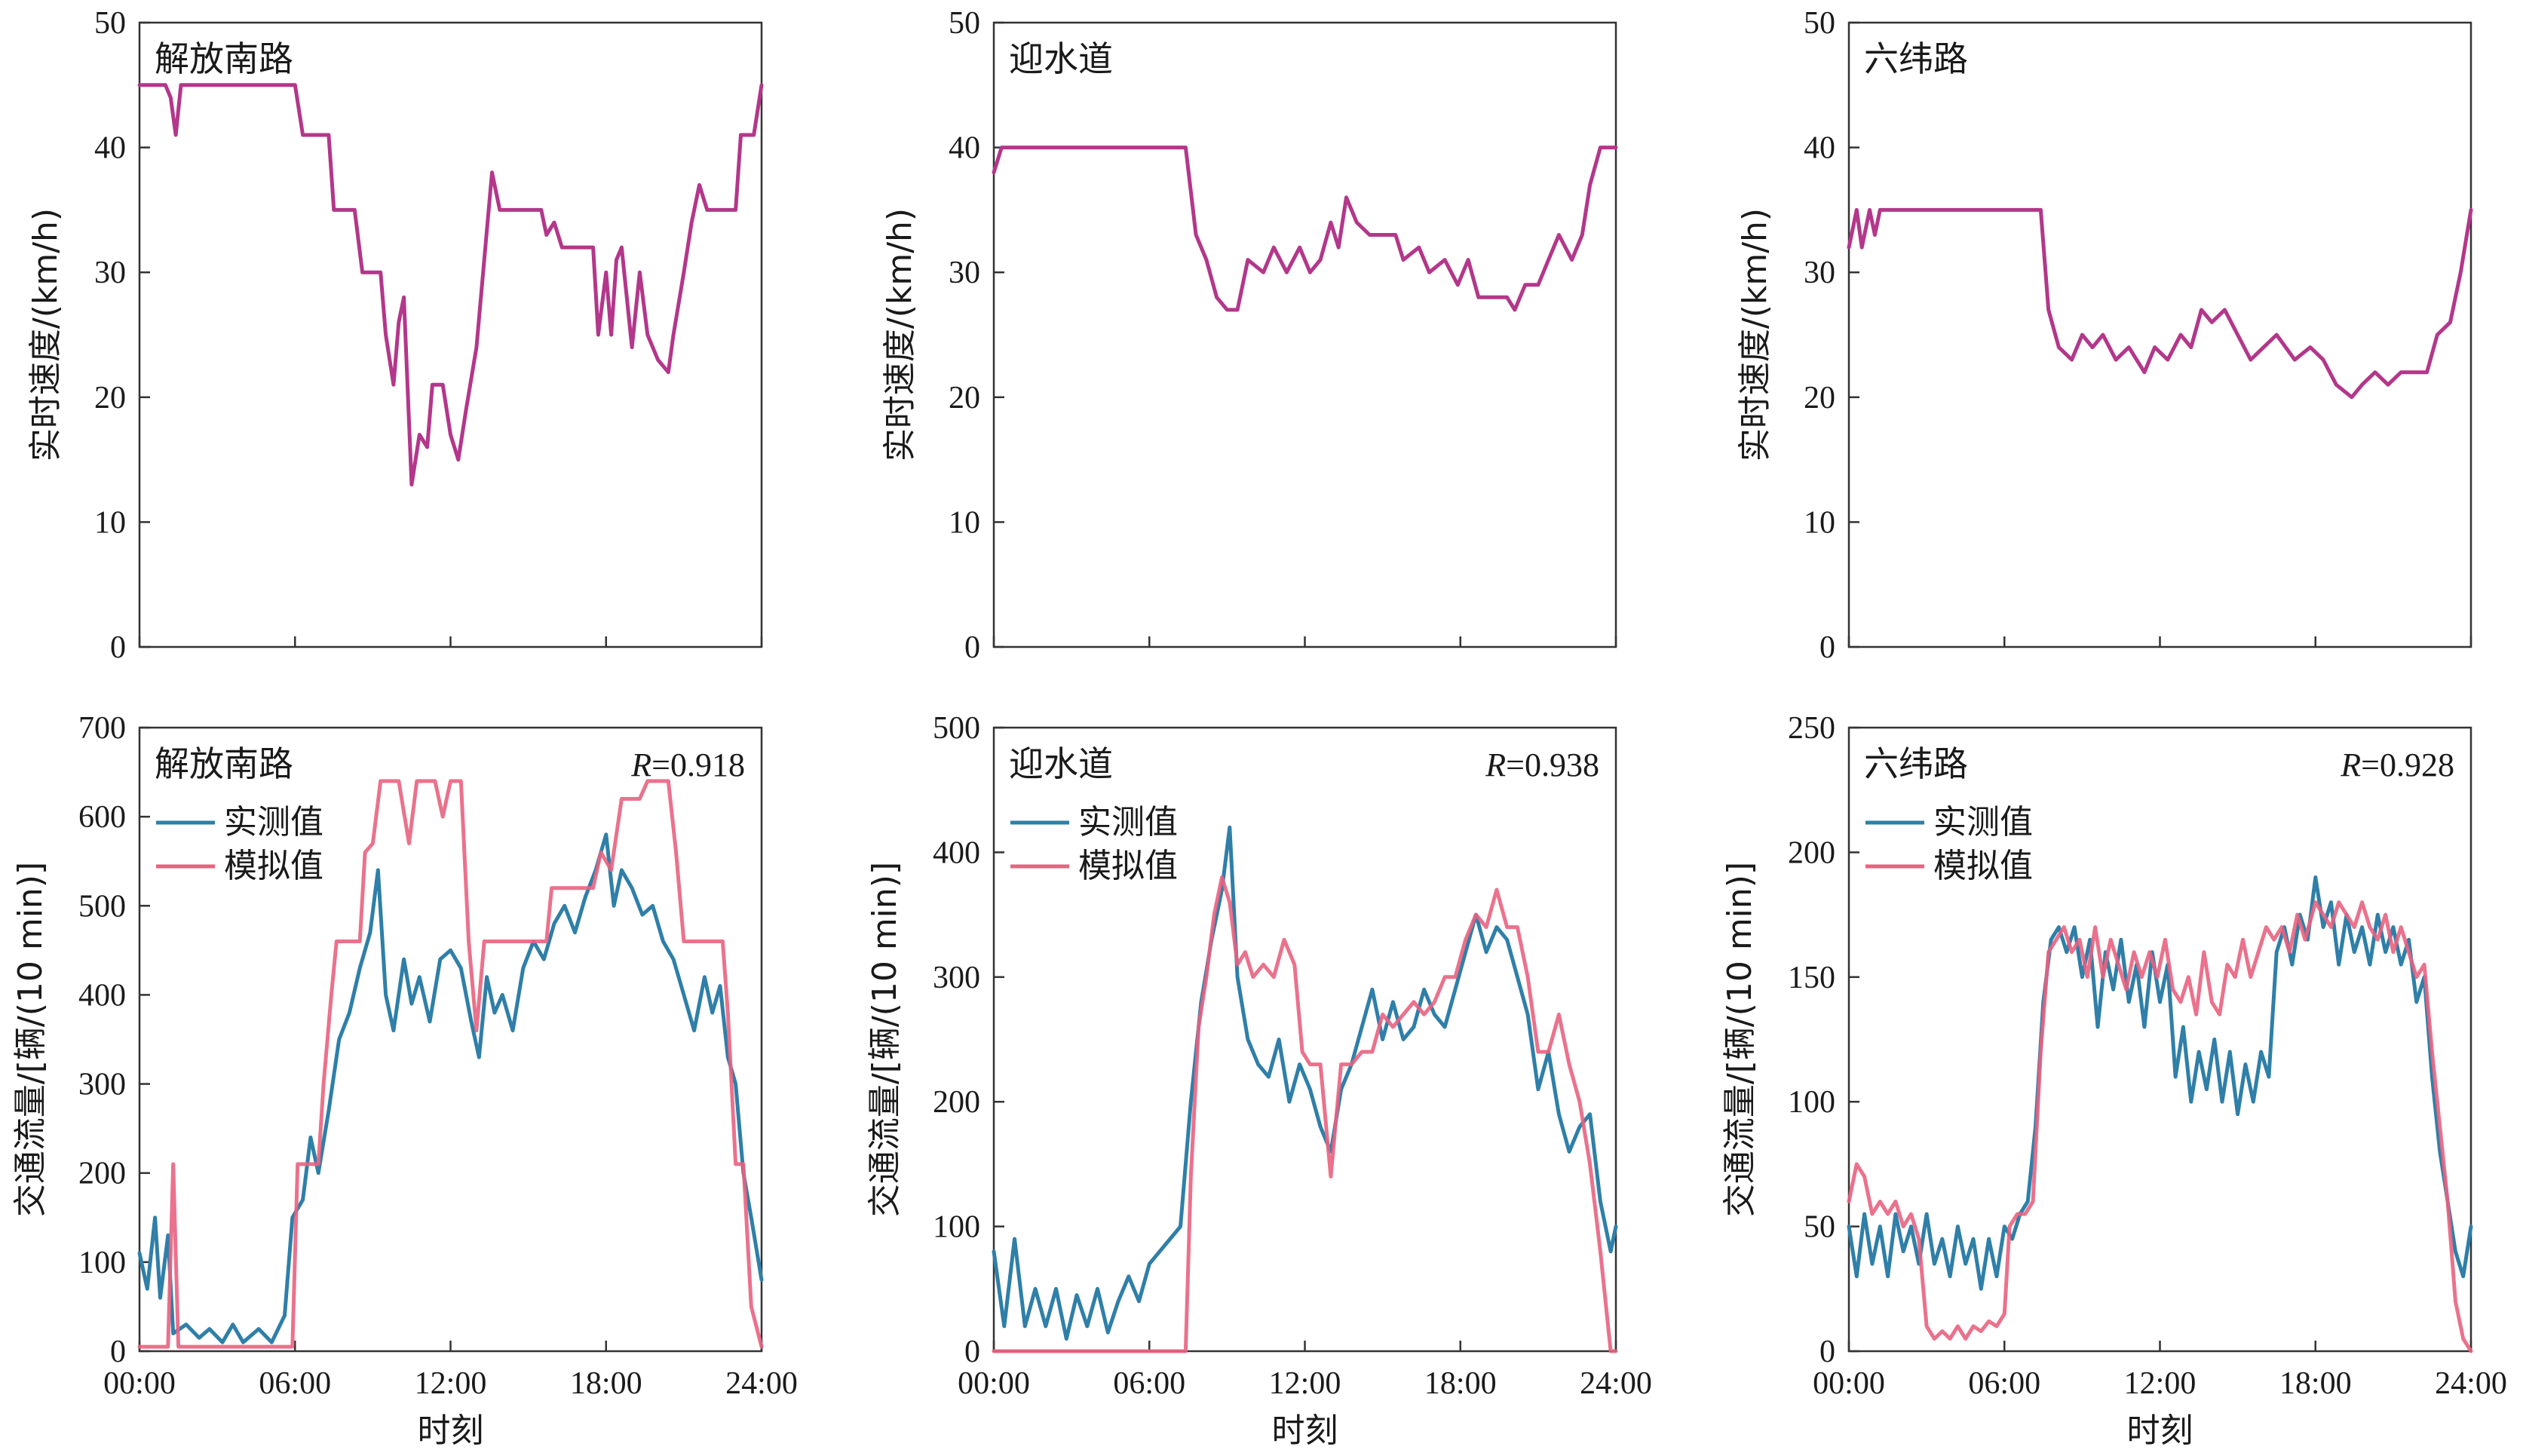  Describe the element at coordinates (1811, 728) in the screenshot. I see `y-tick-label: 250` at that location.